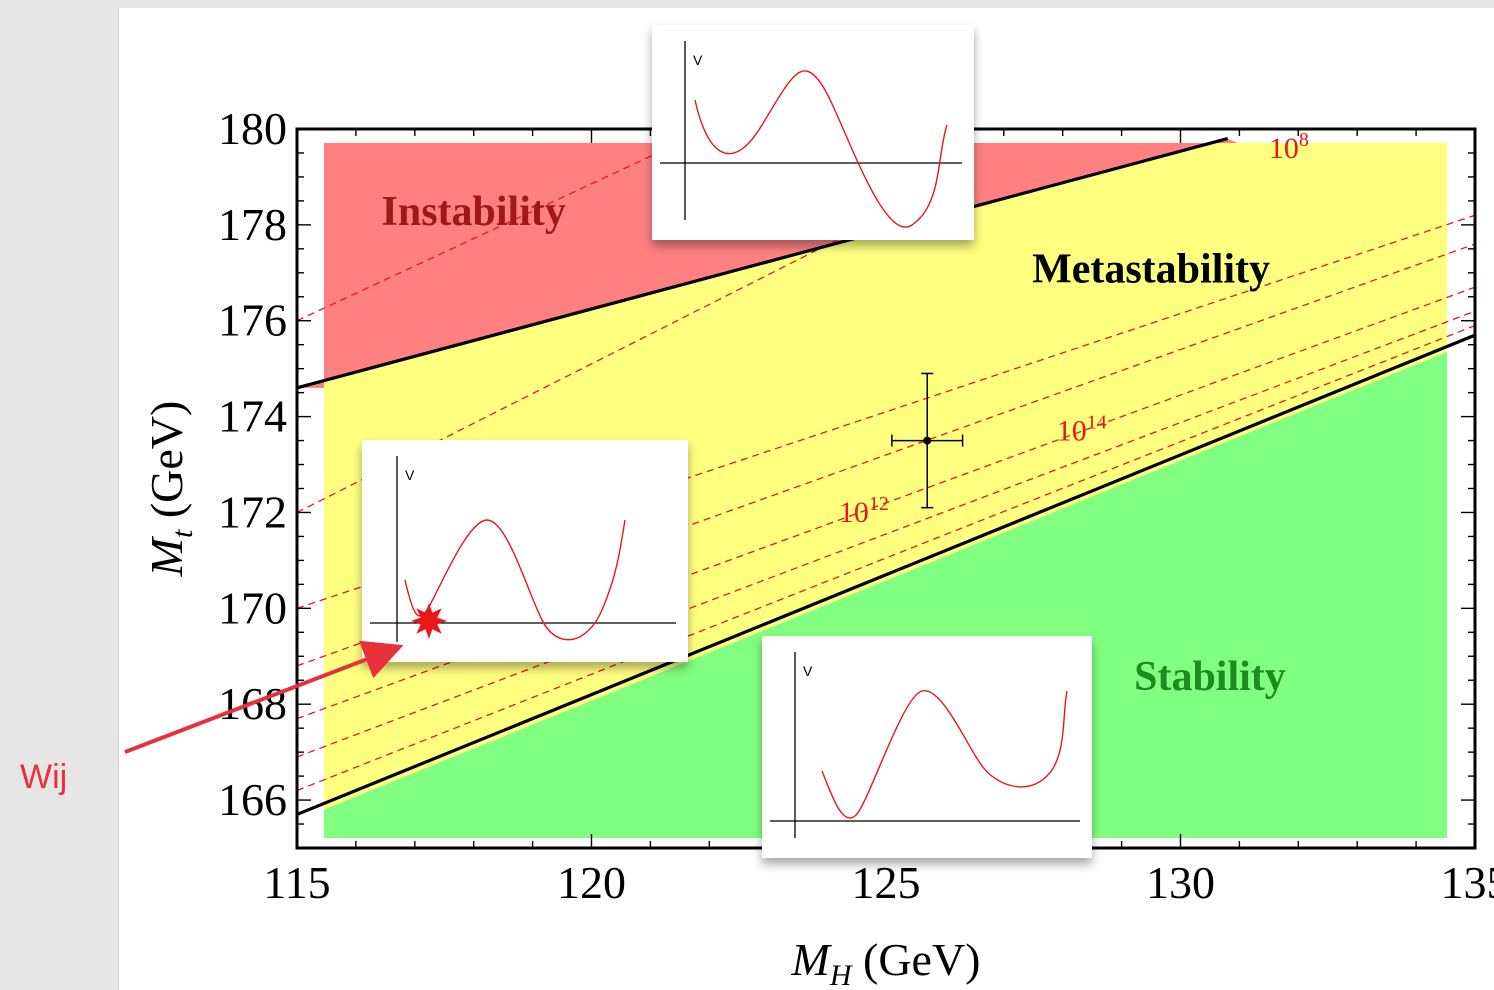  What do you see at coordinates (1082, 430) in the screenshot?
I see `contour-label-3: 1014` at bounding box center [1082, 430].